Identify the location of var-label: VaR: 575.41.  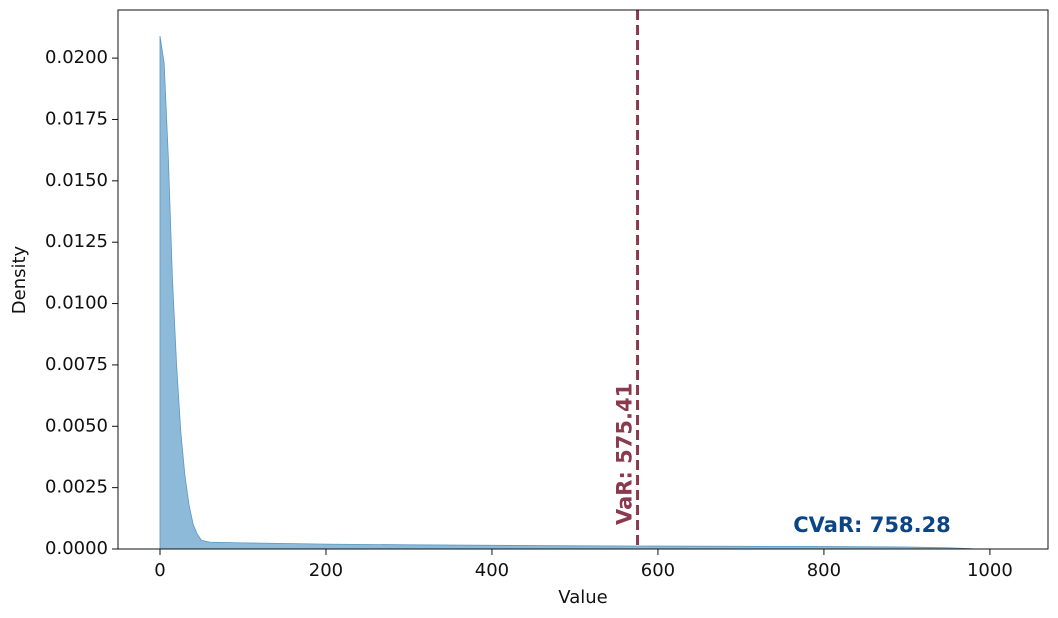
(625, 454).